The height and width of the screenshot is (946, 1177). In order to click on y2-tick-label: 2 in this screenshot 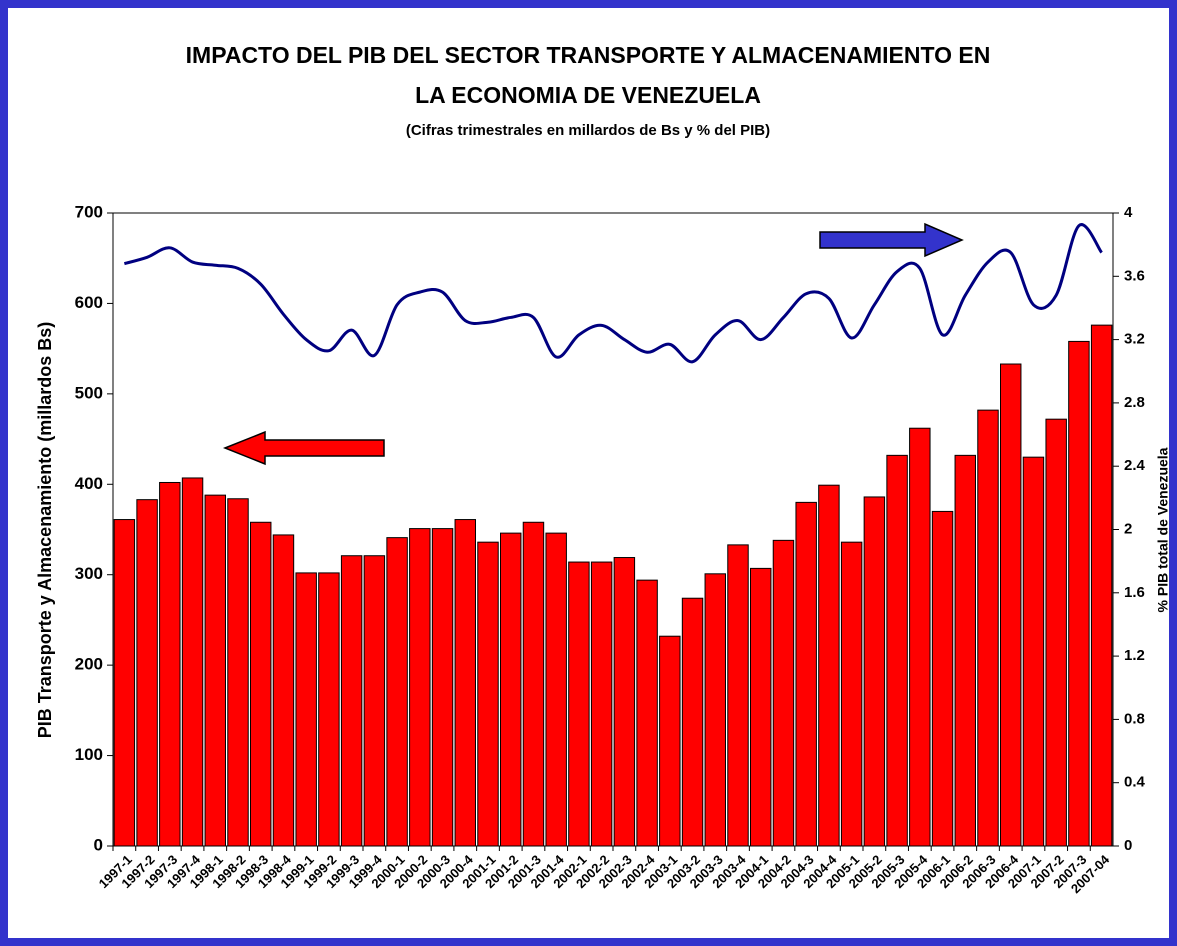, I will do `click(1128, 528)`.